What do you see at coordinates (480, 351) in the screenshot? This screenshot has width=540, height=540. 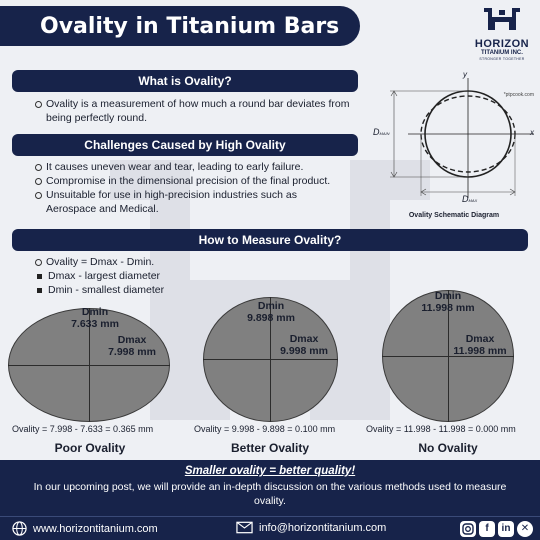 I see `dmax-value: 11.998 mm` at bounding box center [480, 351].